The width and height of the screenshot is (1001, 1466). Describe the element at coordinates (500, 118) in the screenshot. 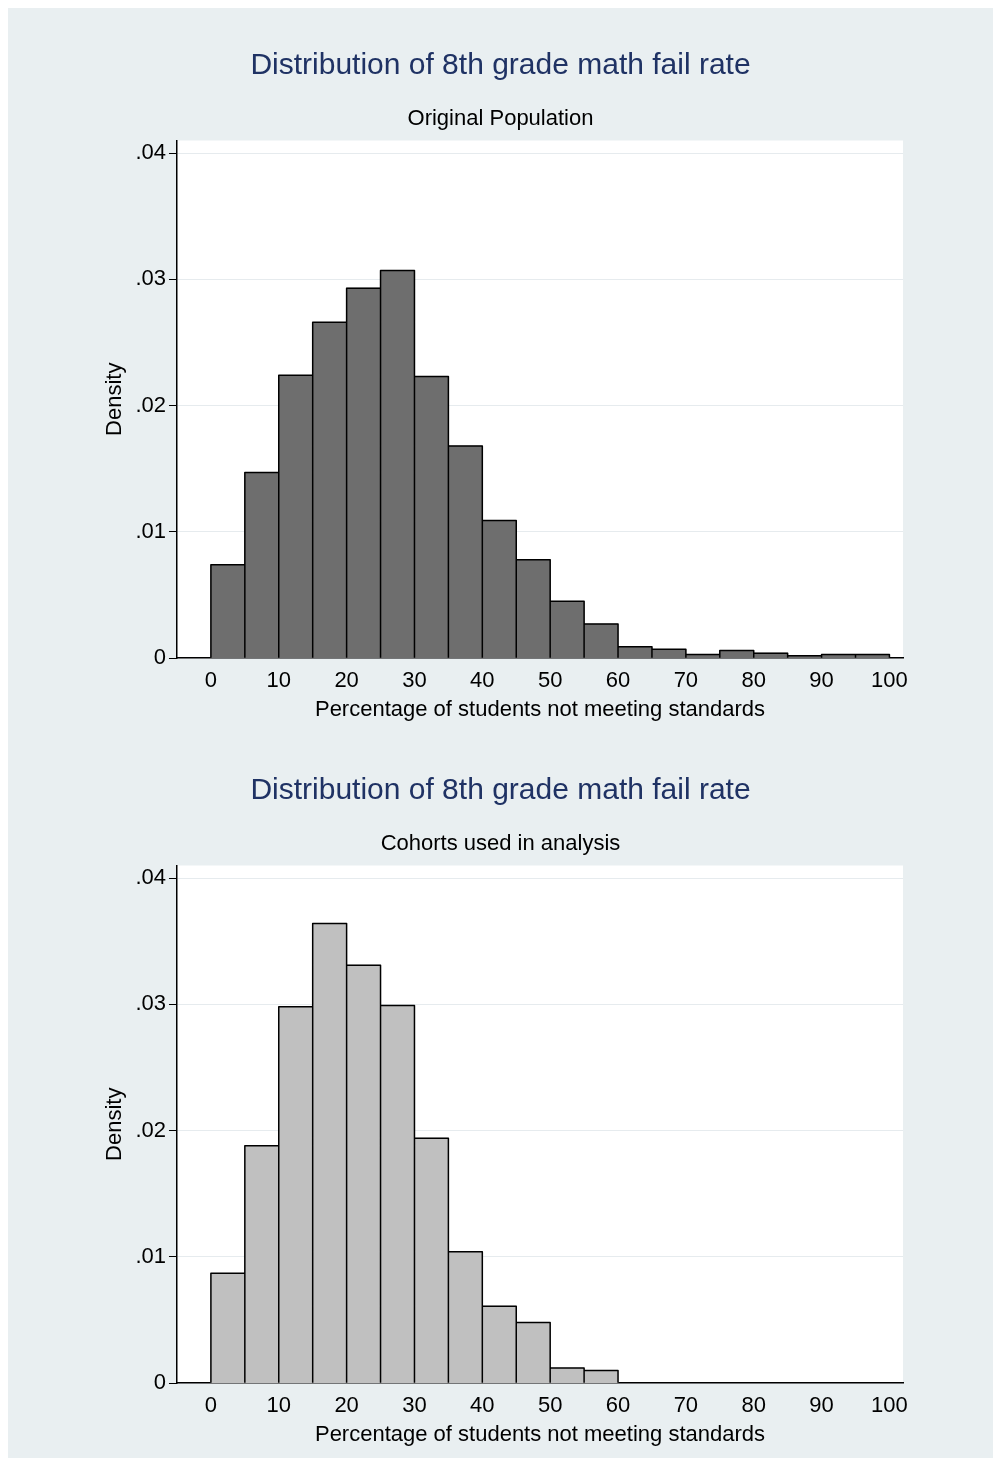

I see `chart-subtitle: Original Population` at that location.